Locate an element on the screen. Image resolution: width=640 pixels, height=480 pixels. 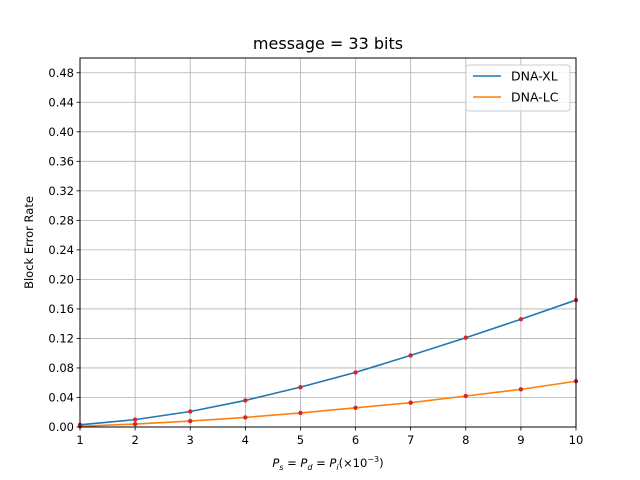
y-tick-label: 0.40 is located at coordinates (61, 132).